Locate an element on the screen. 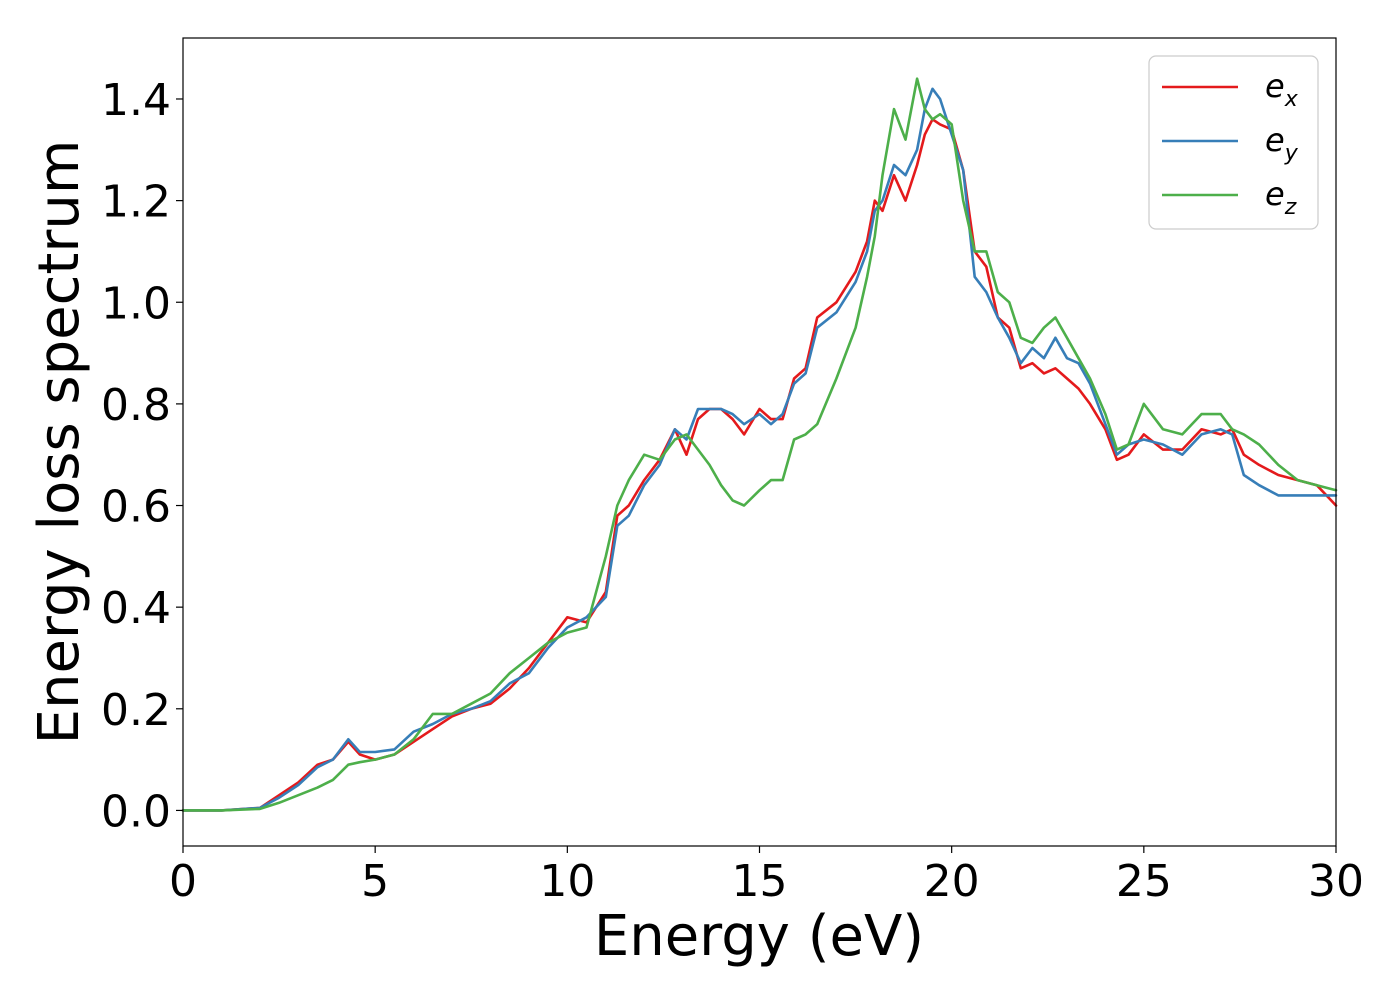 This screenshot has height=1000, width=1400. legend-label-y: ey is located at coordinates (1282, 143).